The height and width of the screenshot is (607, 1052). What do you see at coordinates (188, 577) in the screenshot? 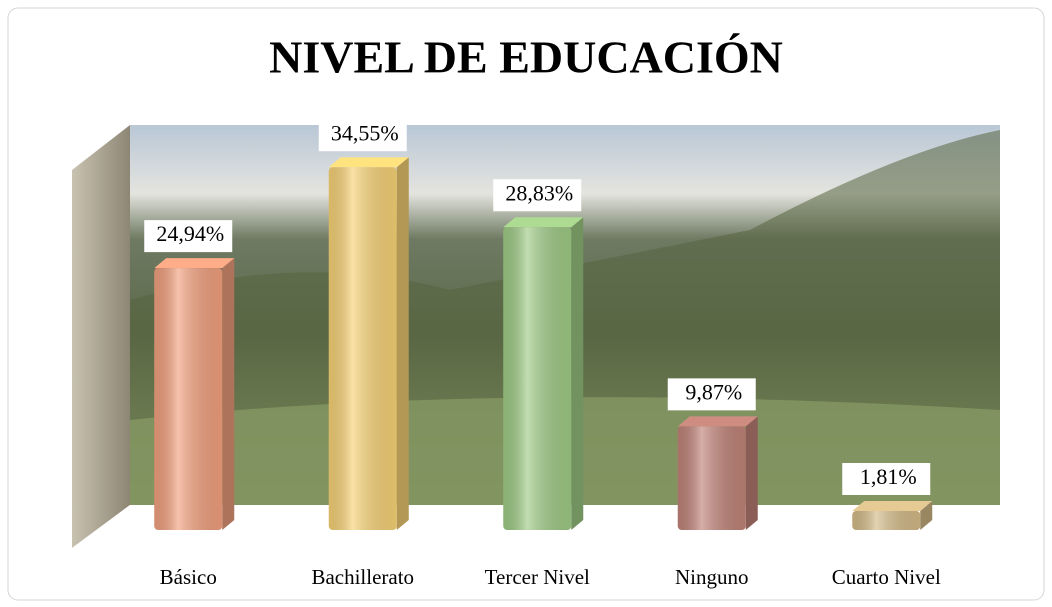
I see `x-tick-label: Básico` at bounding box center [188, 577].